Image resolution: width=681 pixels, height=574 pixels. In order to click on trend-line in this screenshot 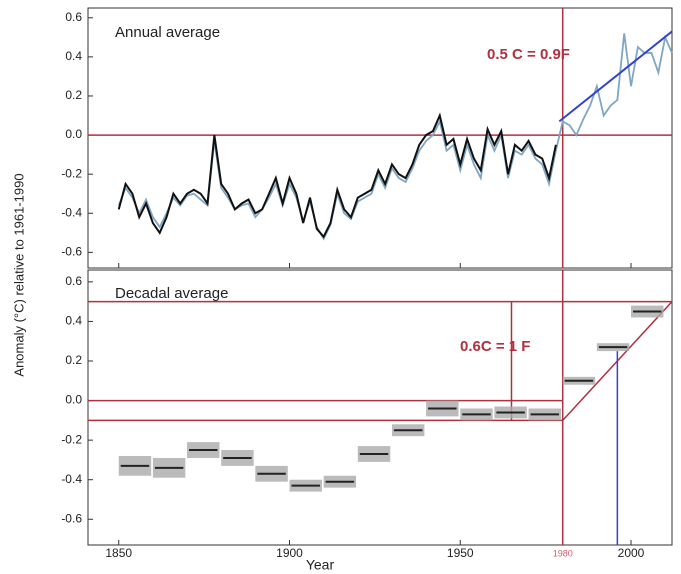, I will do `click(615, 76)`.